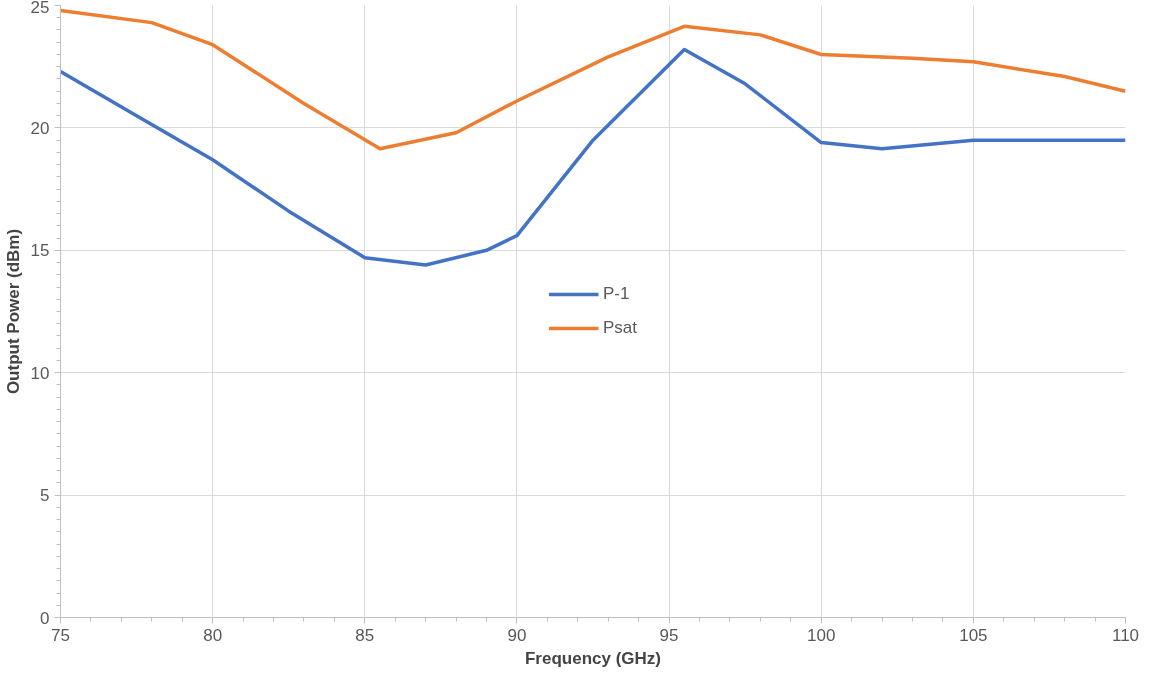 The height and width of the screenshot is (673, 1152). What do you see at coordinates (973, 635) in the screenshot?
I see `x-tick-label: 105` at bounding box center [973, 635].